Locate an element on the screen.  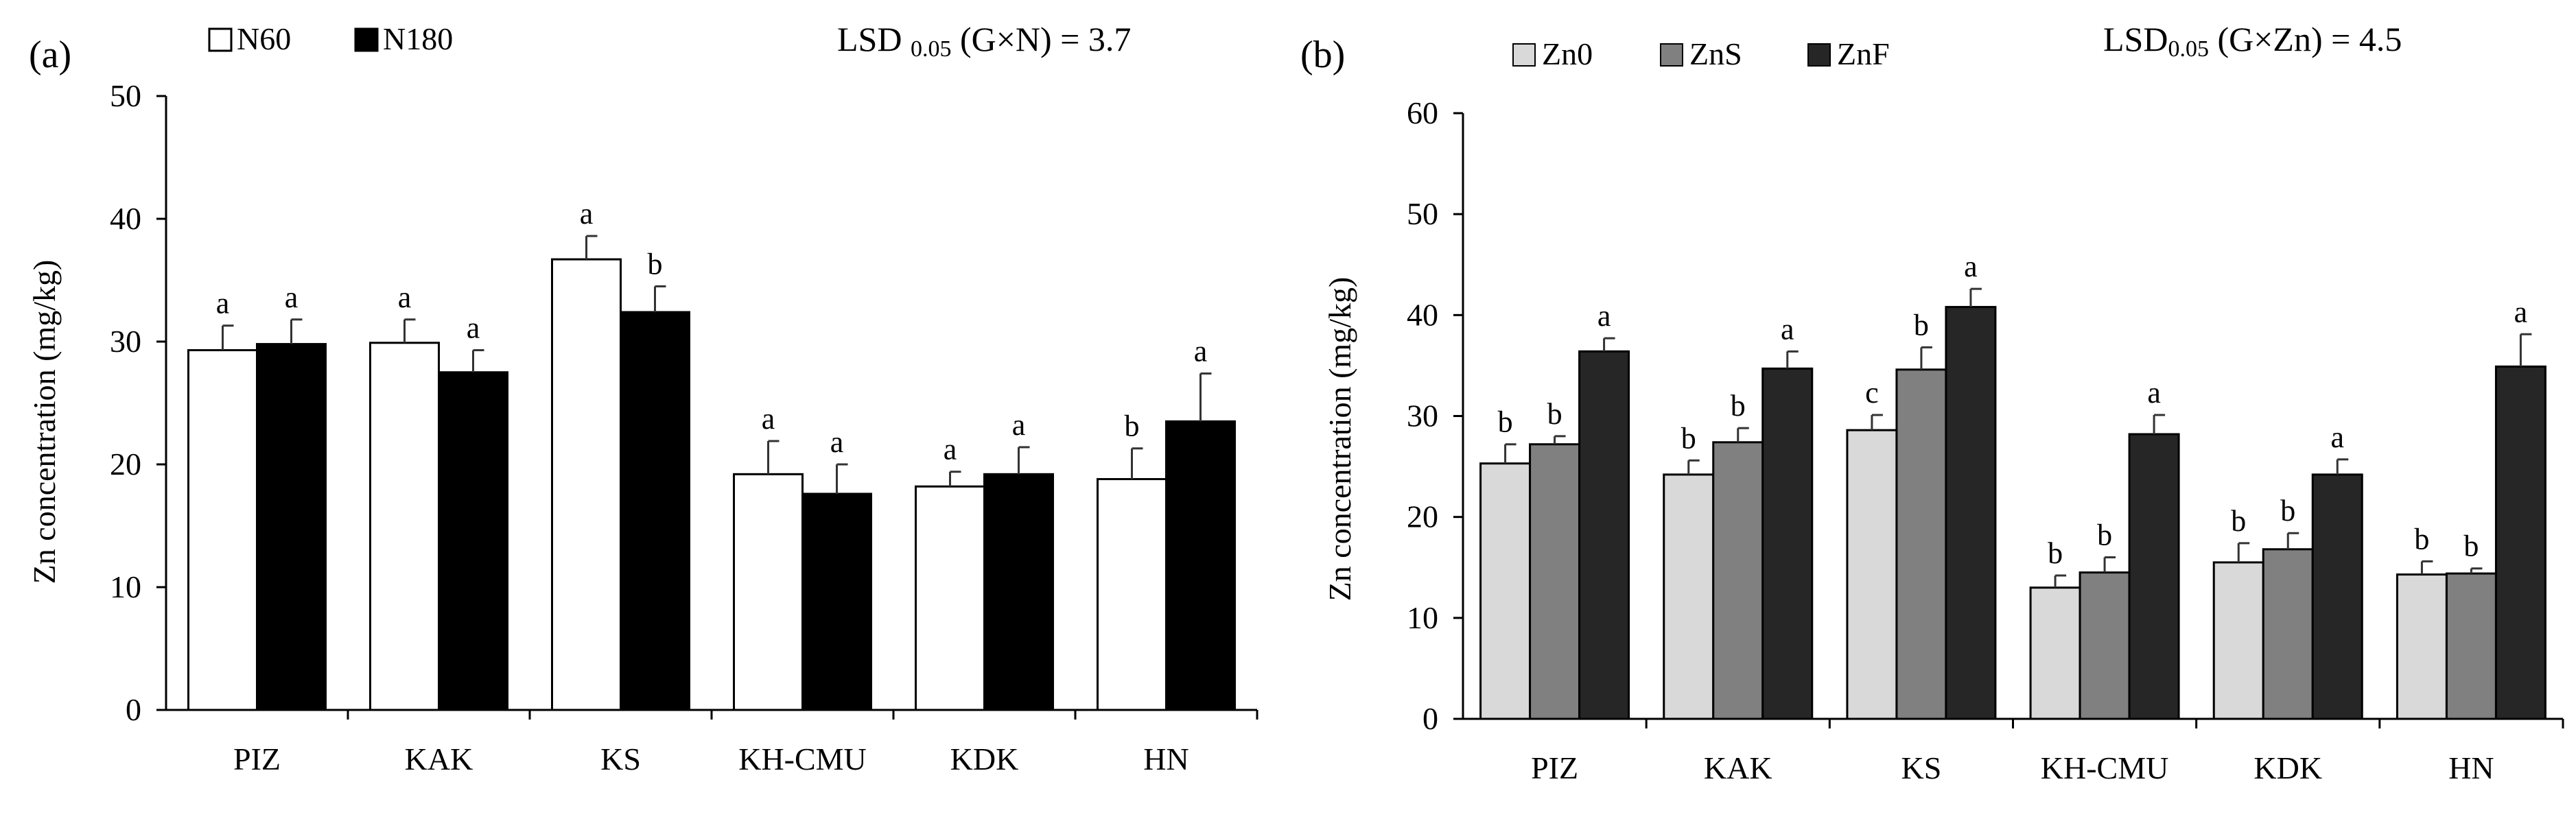
panel-label-b: (b) is located at coordinates (1322, 55).